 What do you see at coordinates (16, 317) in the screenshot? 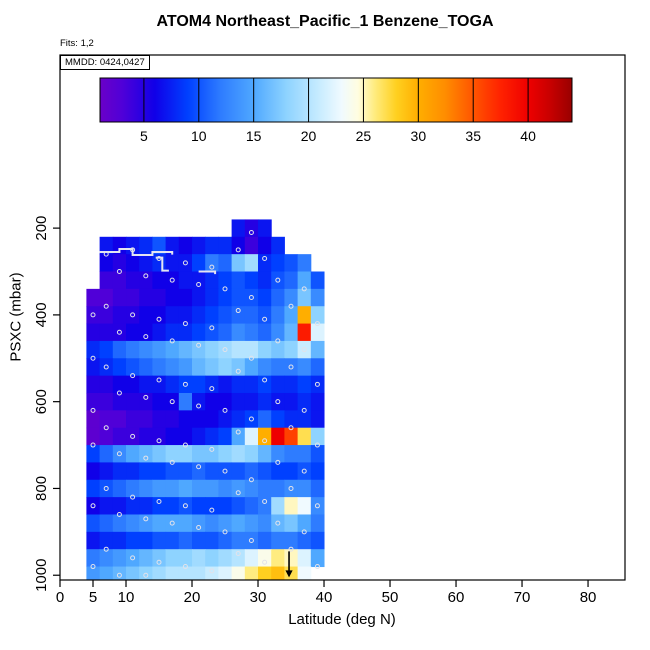
I see `y-axis-title: PSXC (mbar)` at bounding box center [16, 317].